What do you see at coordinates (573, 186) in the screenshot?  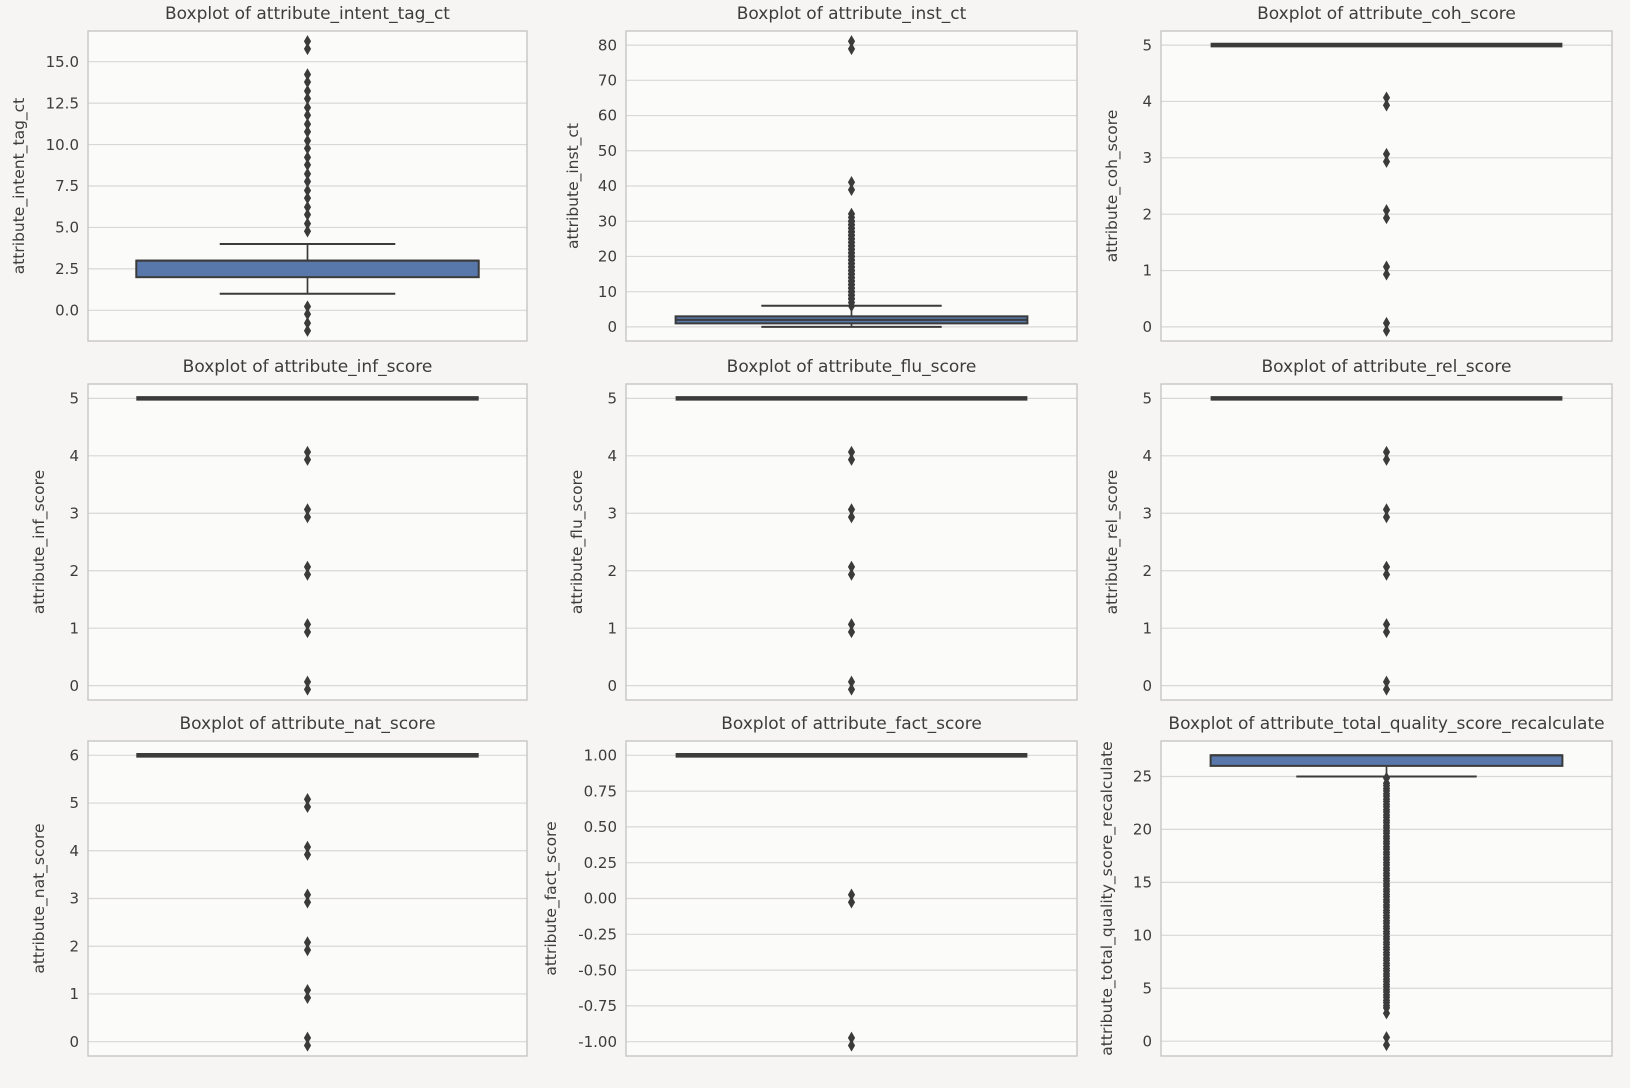 I see `y-axis-label: attribute_inst_ct` at bounding box center [573, 186].